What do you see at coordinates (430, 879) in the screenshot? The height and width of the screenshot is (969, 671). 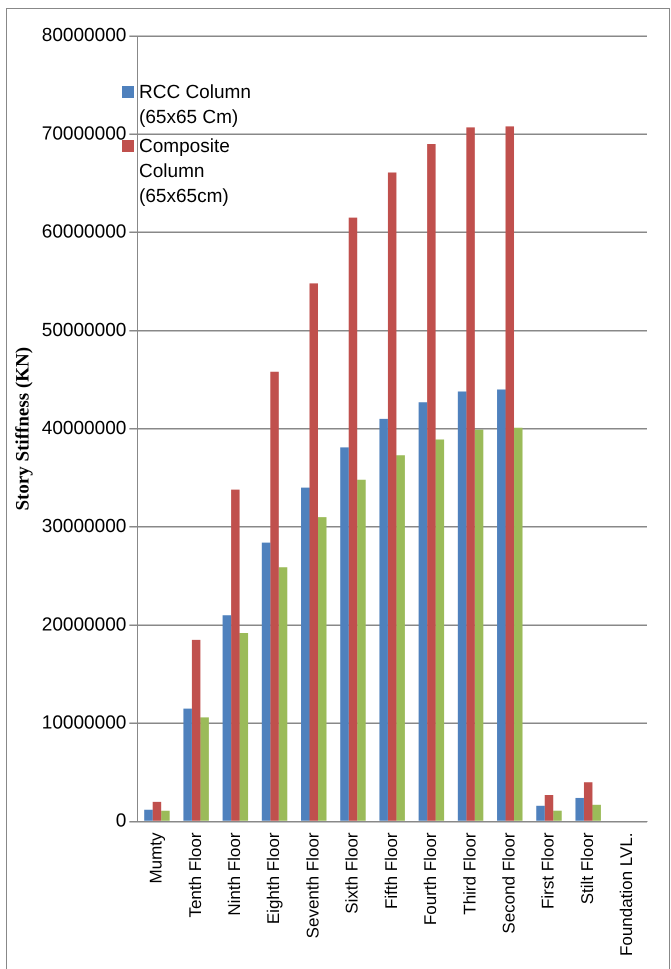 I see `x-tick-label: Fourth Floor` at bounding box center [430, 879].